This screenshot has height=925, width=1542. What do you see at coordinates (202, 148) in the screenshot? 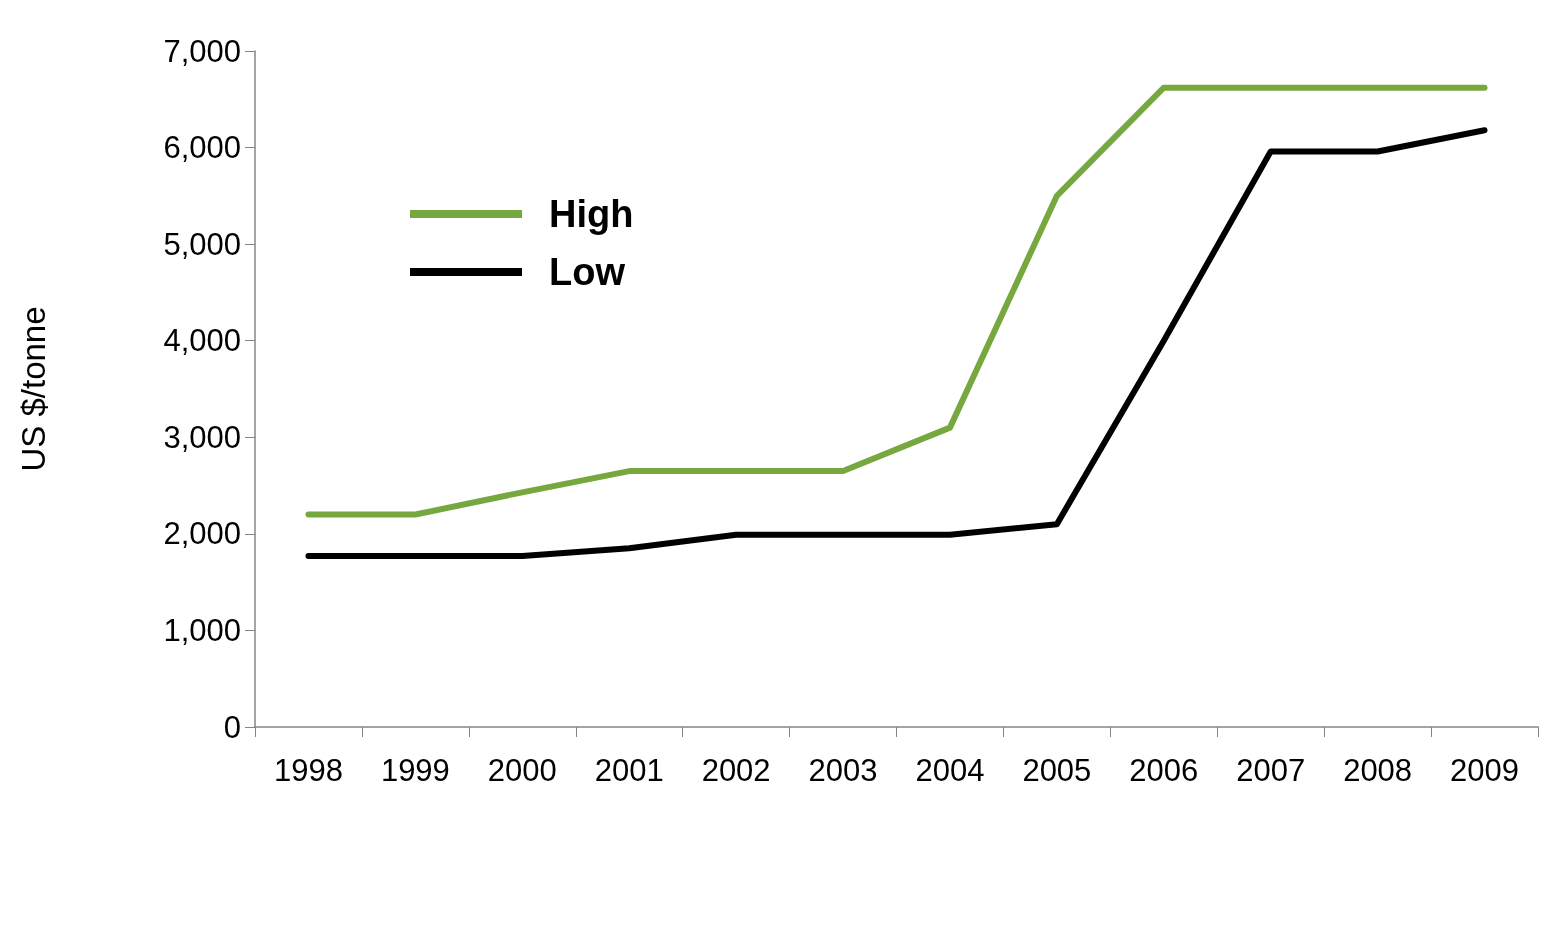
I see `y-tick-label: 6,000` at bounding box center [202, 148].